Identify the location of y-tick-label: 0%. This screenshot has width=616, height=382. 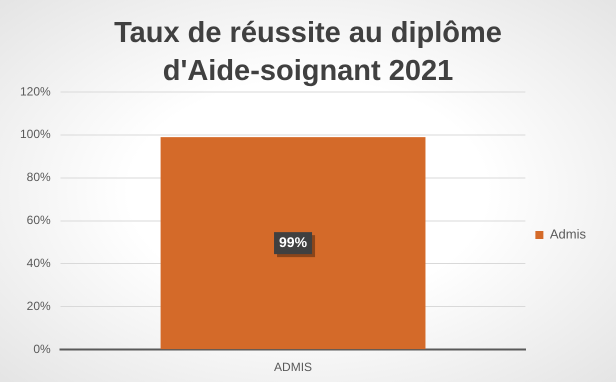
(42, 349).